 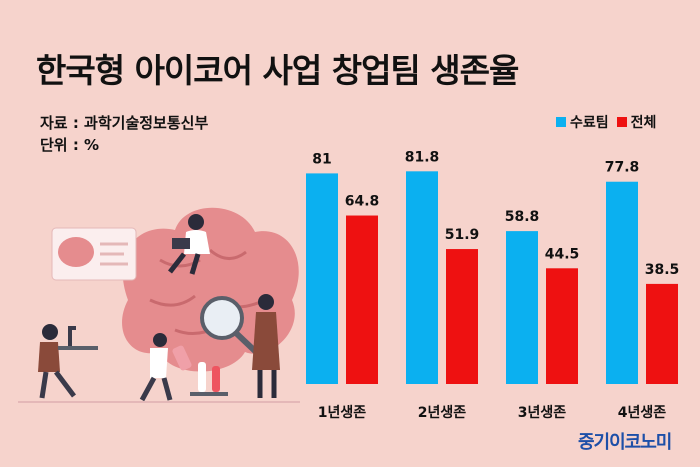 What do you see at coordinates (210, 289) in the screenshot?
I see `brain-icon` at bounding box center [210, 289].